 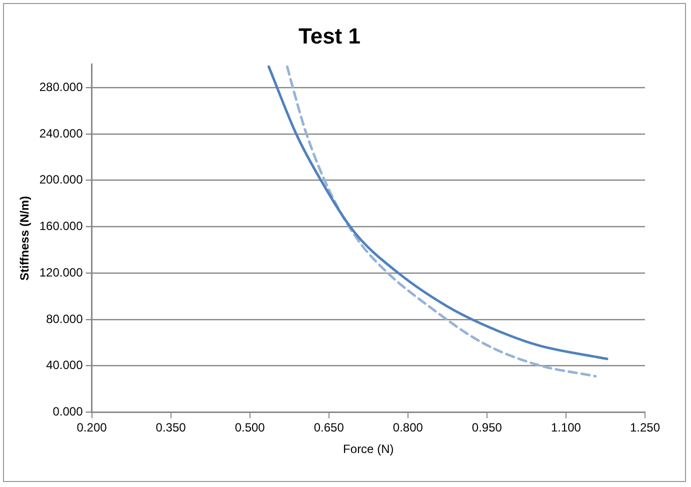 What do you see at coordinates (68, 411) in the screenshot?
I see `y-tick-label: 0.000` at bounding box center [68, 411].